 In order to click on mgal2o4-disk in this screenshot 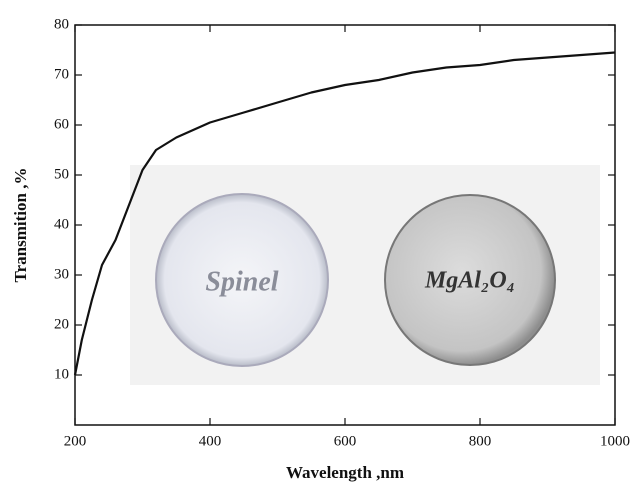, I will do `click(470, 280)`.